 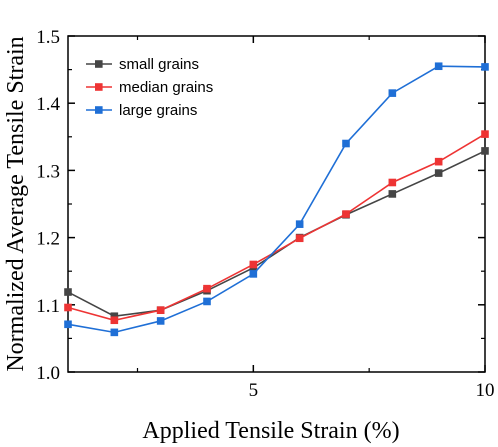 I want to click on legend-label-large-grains: large grains, so click(x=158, y=110).